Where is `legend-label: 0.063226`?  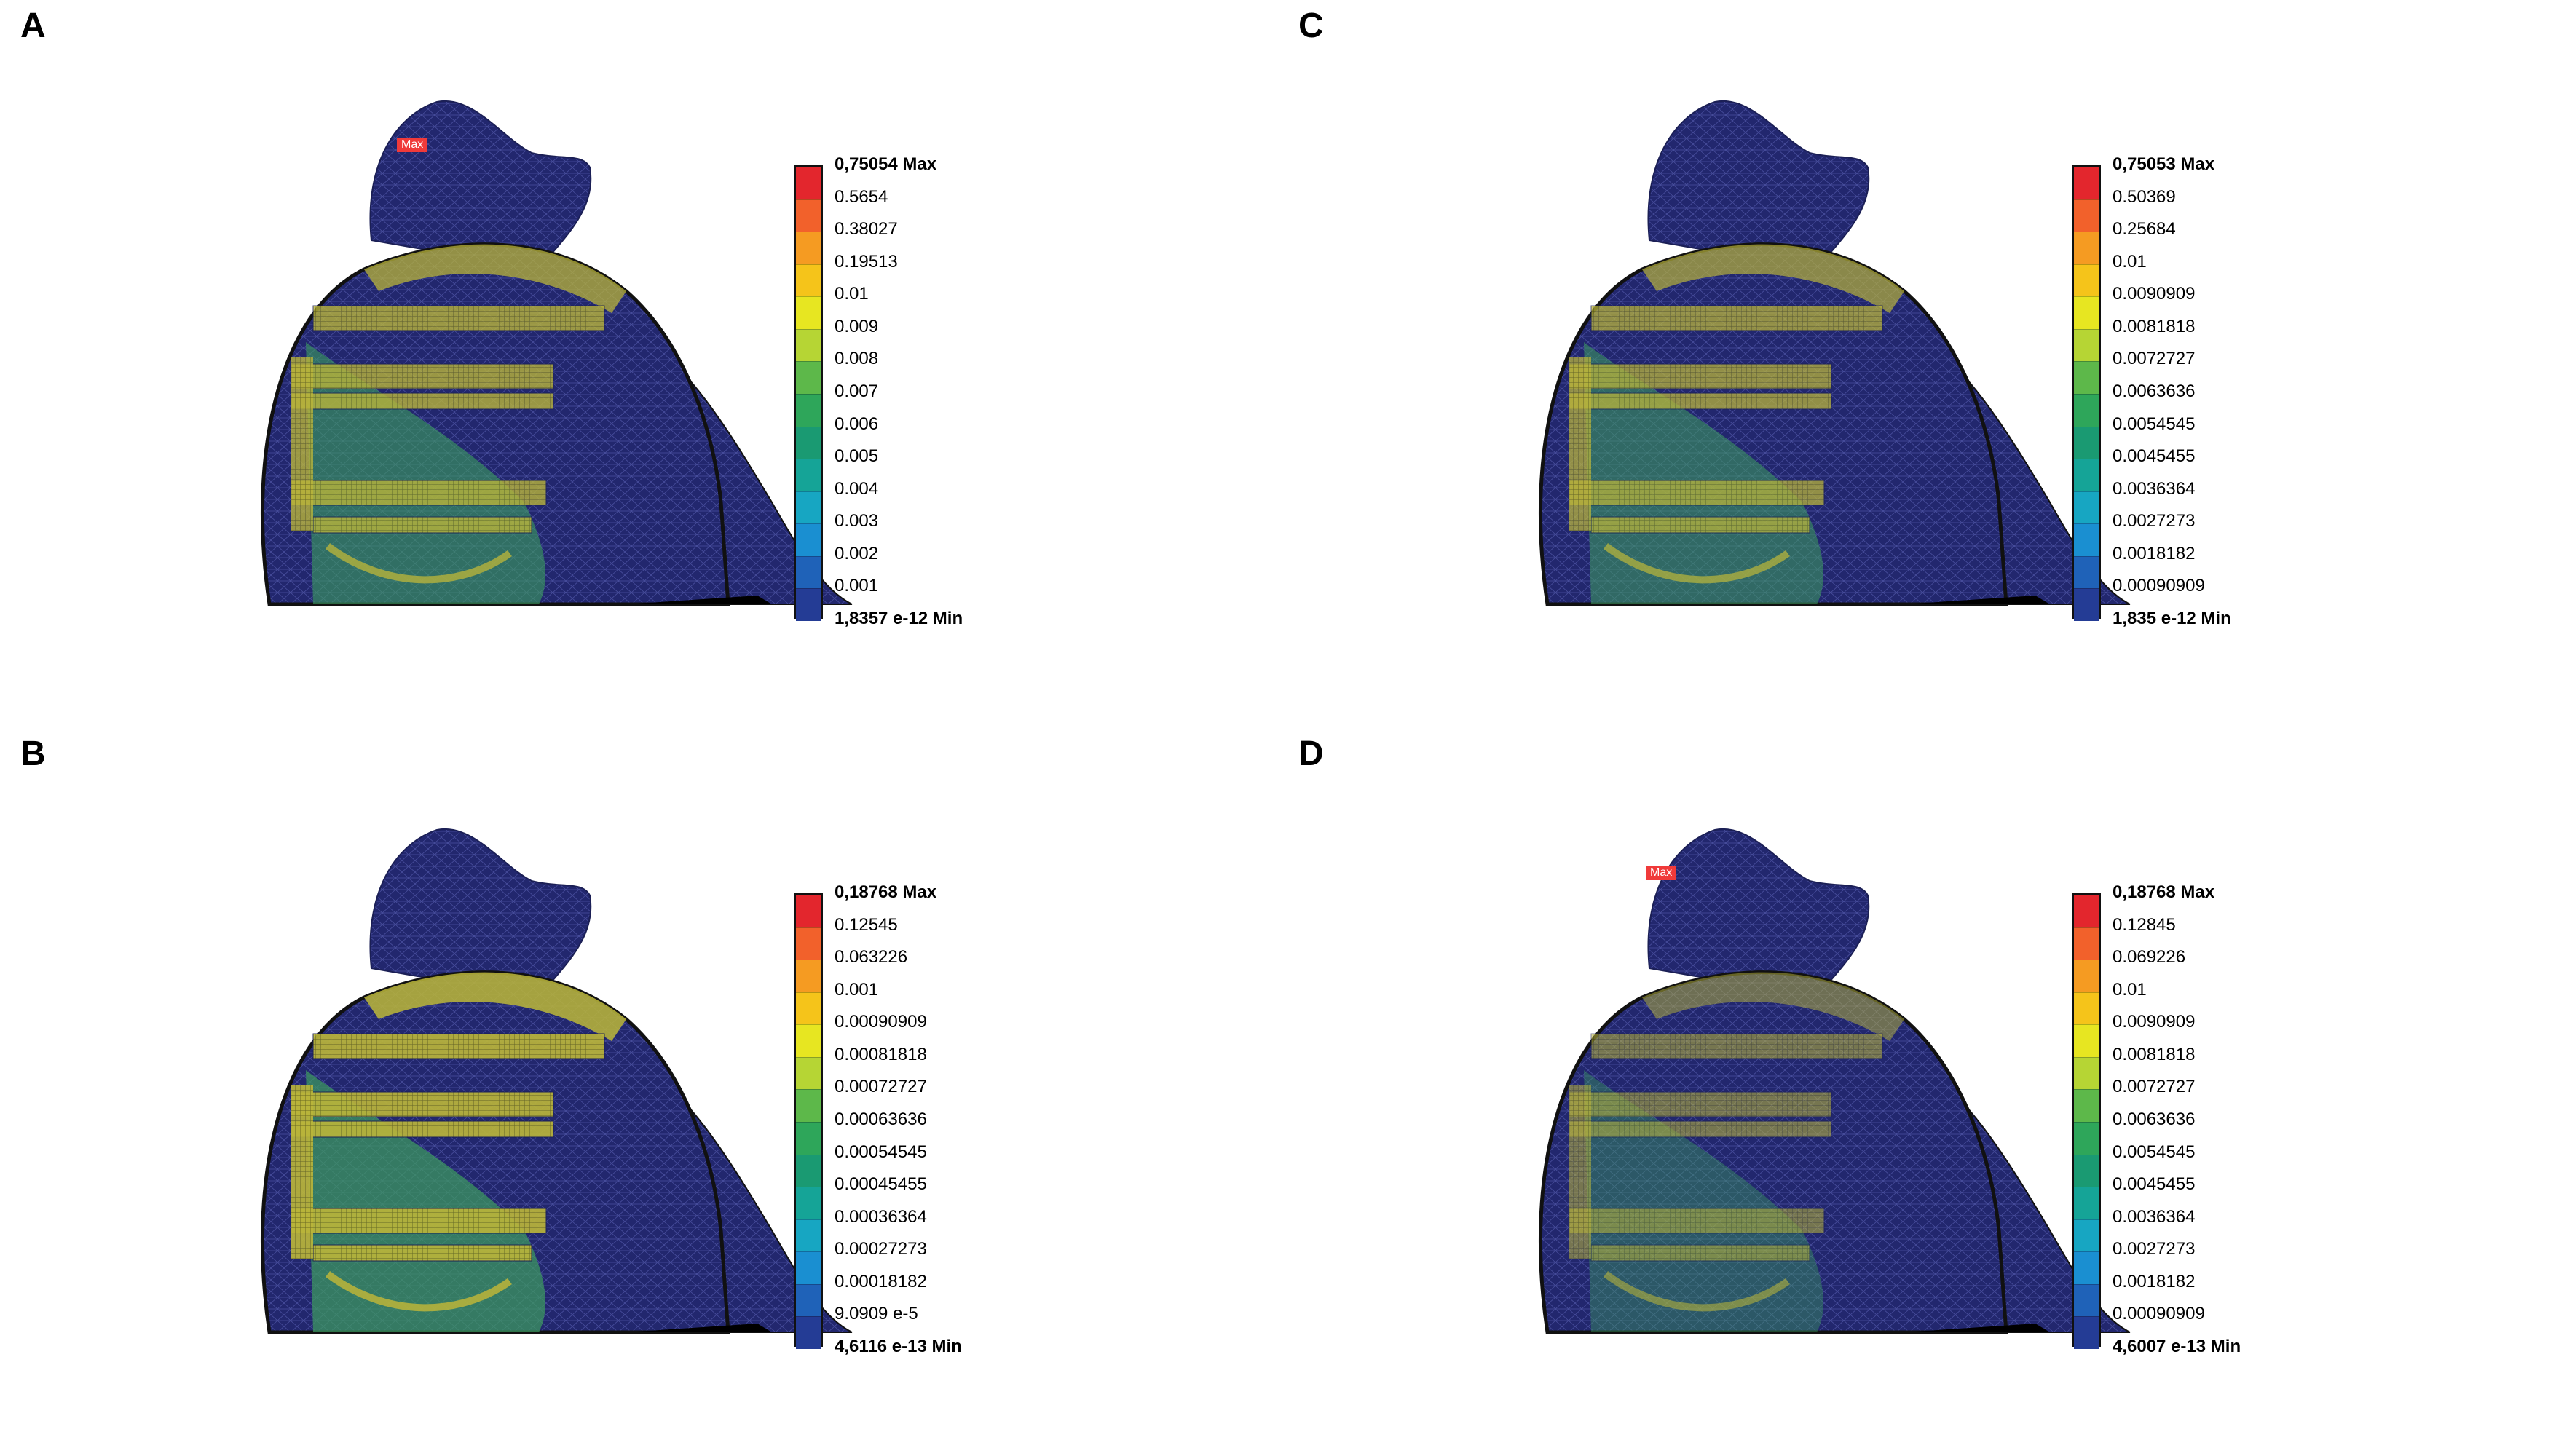 legend-label: 0.063226 is located at coordinates (871, 957).